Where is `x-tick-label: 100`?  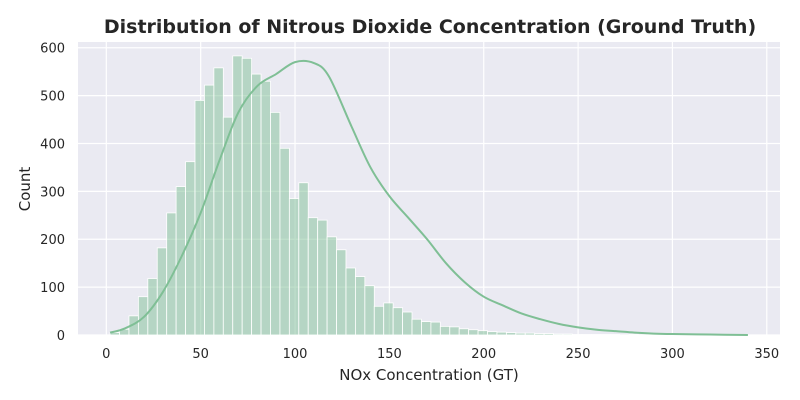
x-tick-label: 100 is located at coordinates (295, 354).